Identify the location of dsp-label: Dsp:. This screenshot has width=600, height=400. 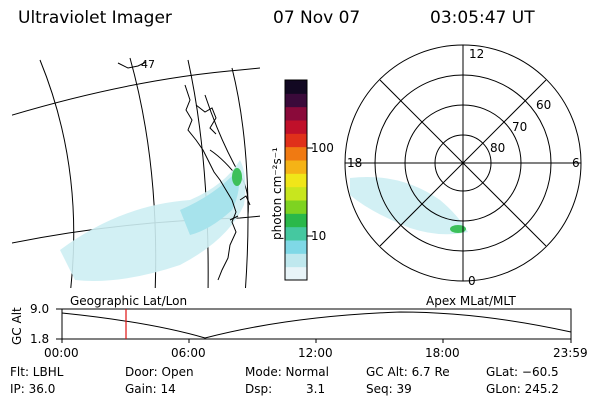
(259, 389).